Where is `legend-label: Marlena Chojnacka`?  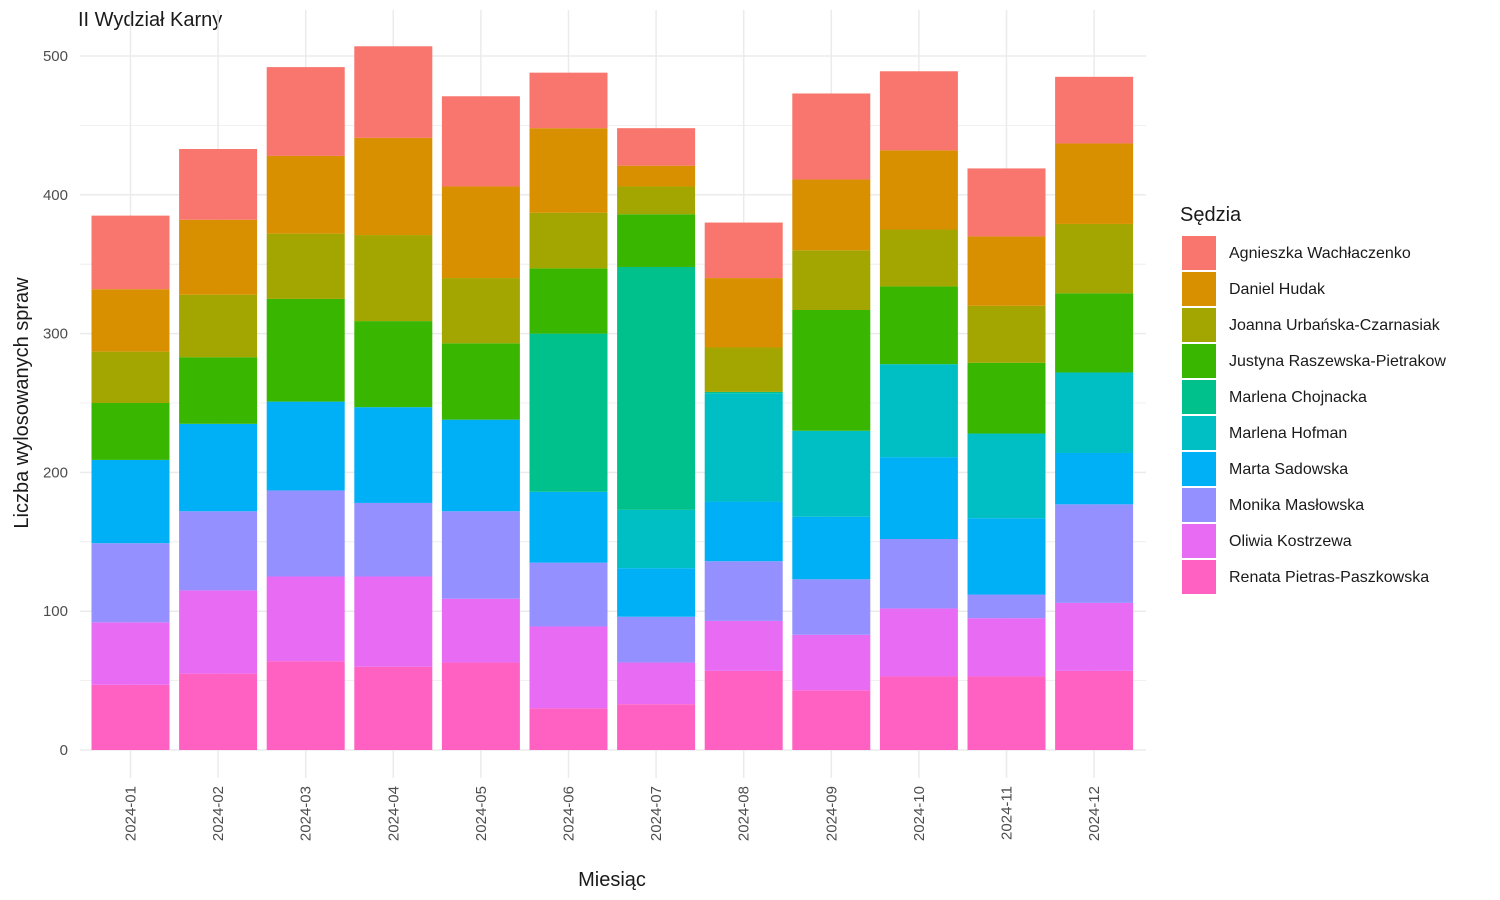 legend-label: Marlena Chojnacka is located at coordinates (1298, 397).